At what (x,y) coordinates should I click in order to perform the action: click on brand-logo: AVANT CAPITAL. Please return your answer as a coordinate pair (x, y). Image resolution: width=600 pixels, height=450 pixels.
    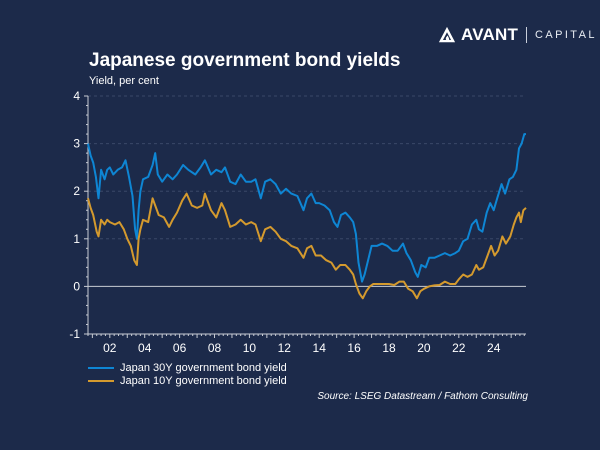
    Looking at the image, I should click on (517, 35).